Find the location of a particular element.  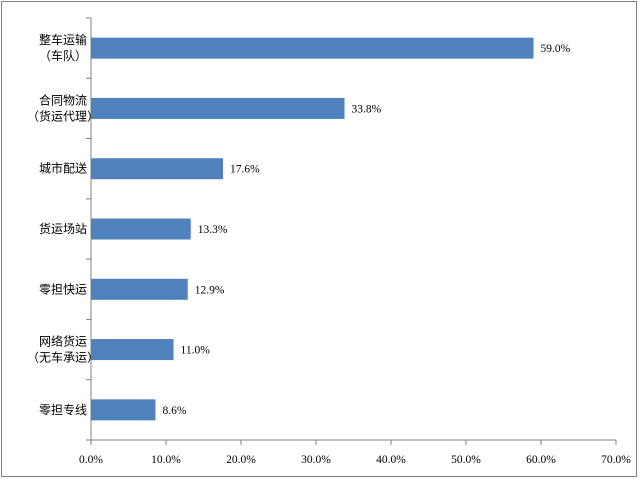

category-label: 零担专线 is located at coordinates (63, 409).